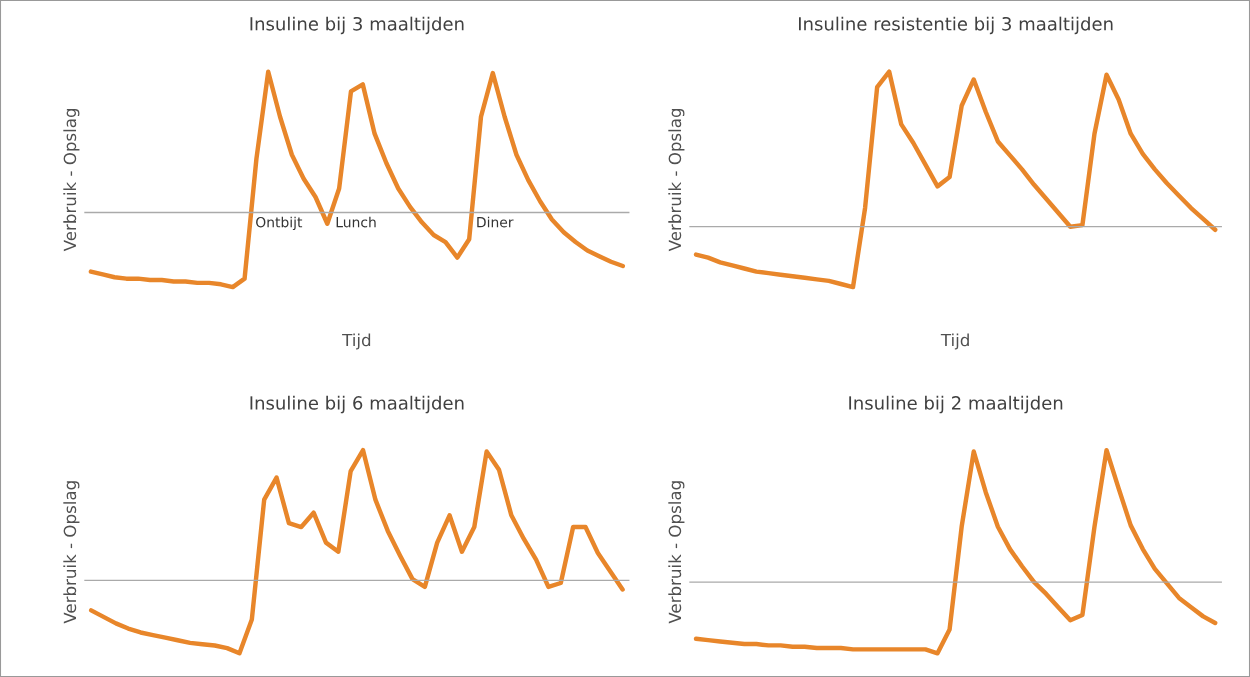  I want to click on chart-title: Insuline bij 3 maaltijden, so click(357, 25).